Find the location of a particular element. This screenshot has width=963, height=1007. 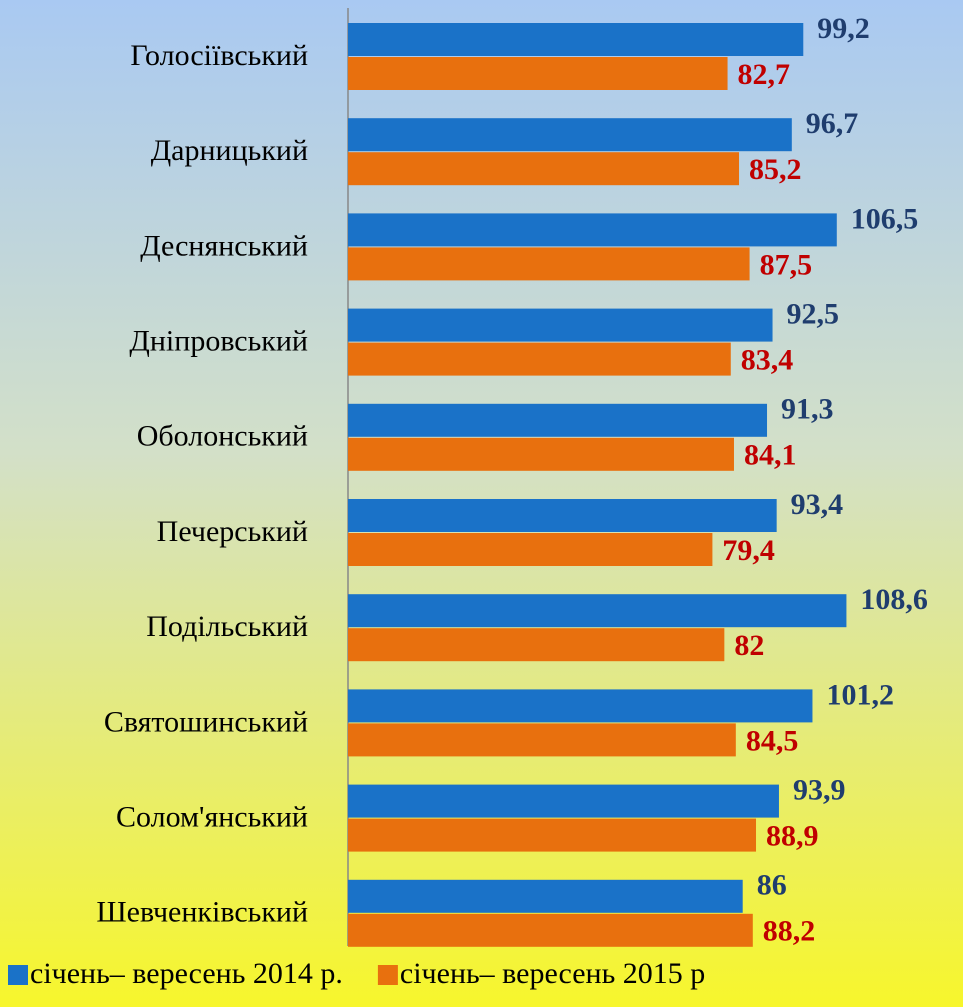

value-label: 106,5 is located at coordinates (885, 218).